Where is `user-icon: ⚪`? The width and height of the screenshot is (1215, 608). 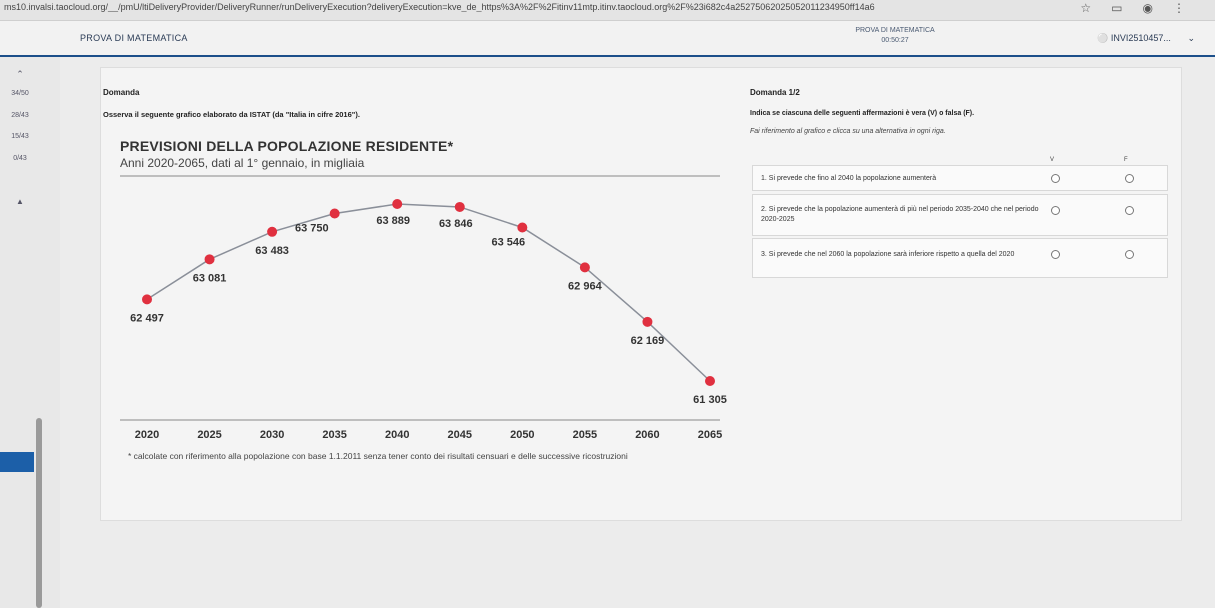 user-icon: ⚪ is located at coordinates (1103, 38).